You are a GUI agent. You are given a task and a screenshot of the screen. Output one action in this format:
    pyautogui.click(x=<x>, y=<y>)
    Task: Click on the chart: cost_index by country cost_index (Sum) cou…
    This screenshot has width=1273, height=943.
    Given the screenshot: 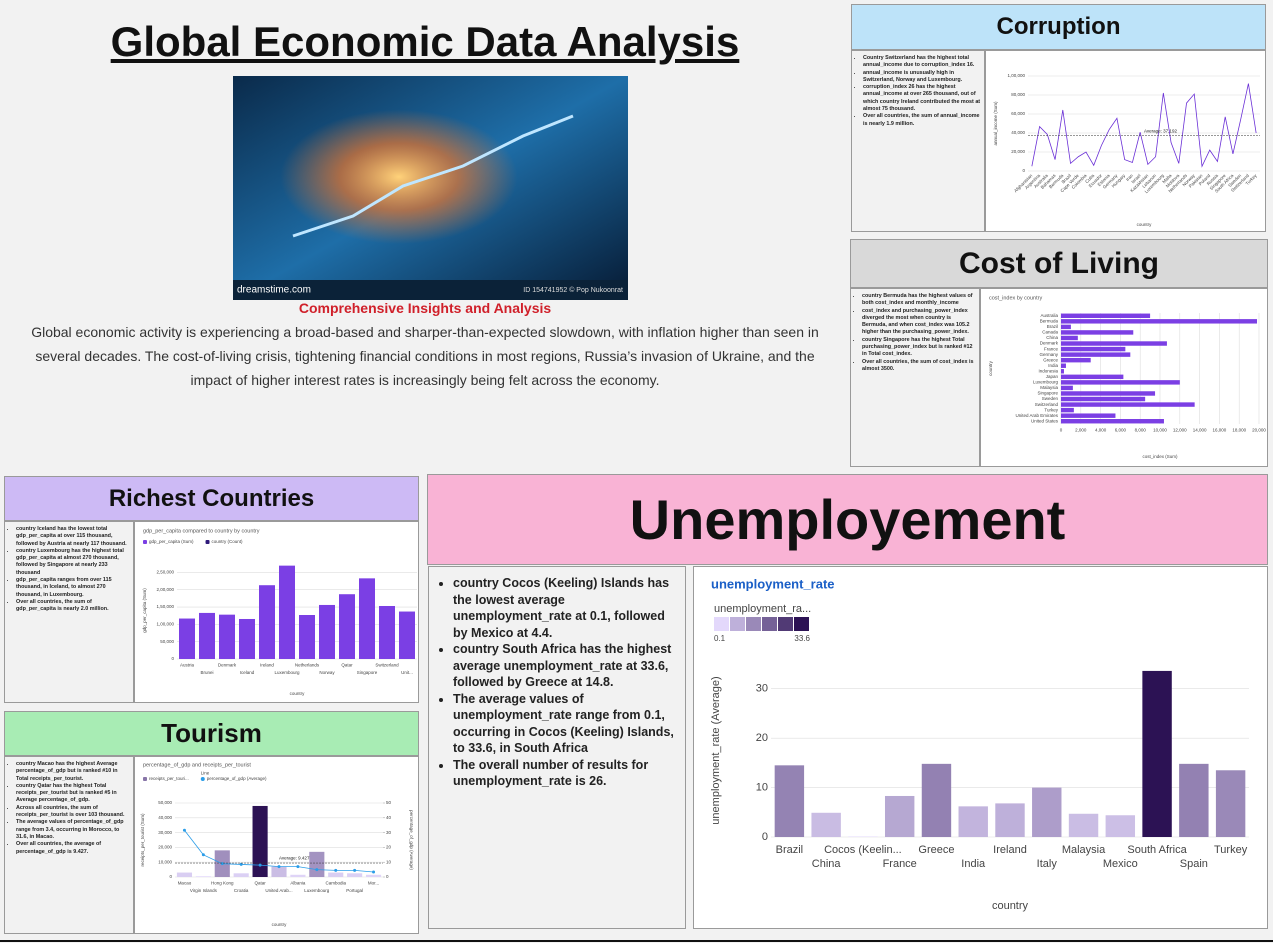 What is the action you would take?
    pyautogui.click(x=1124, y=377)
    